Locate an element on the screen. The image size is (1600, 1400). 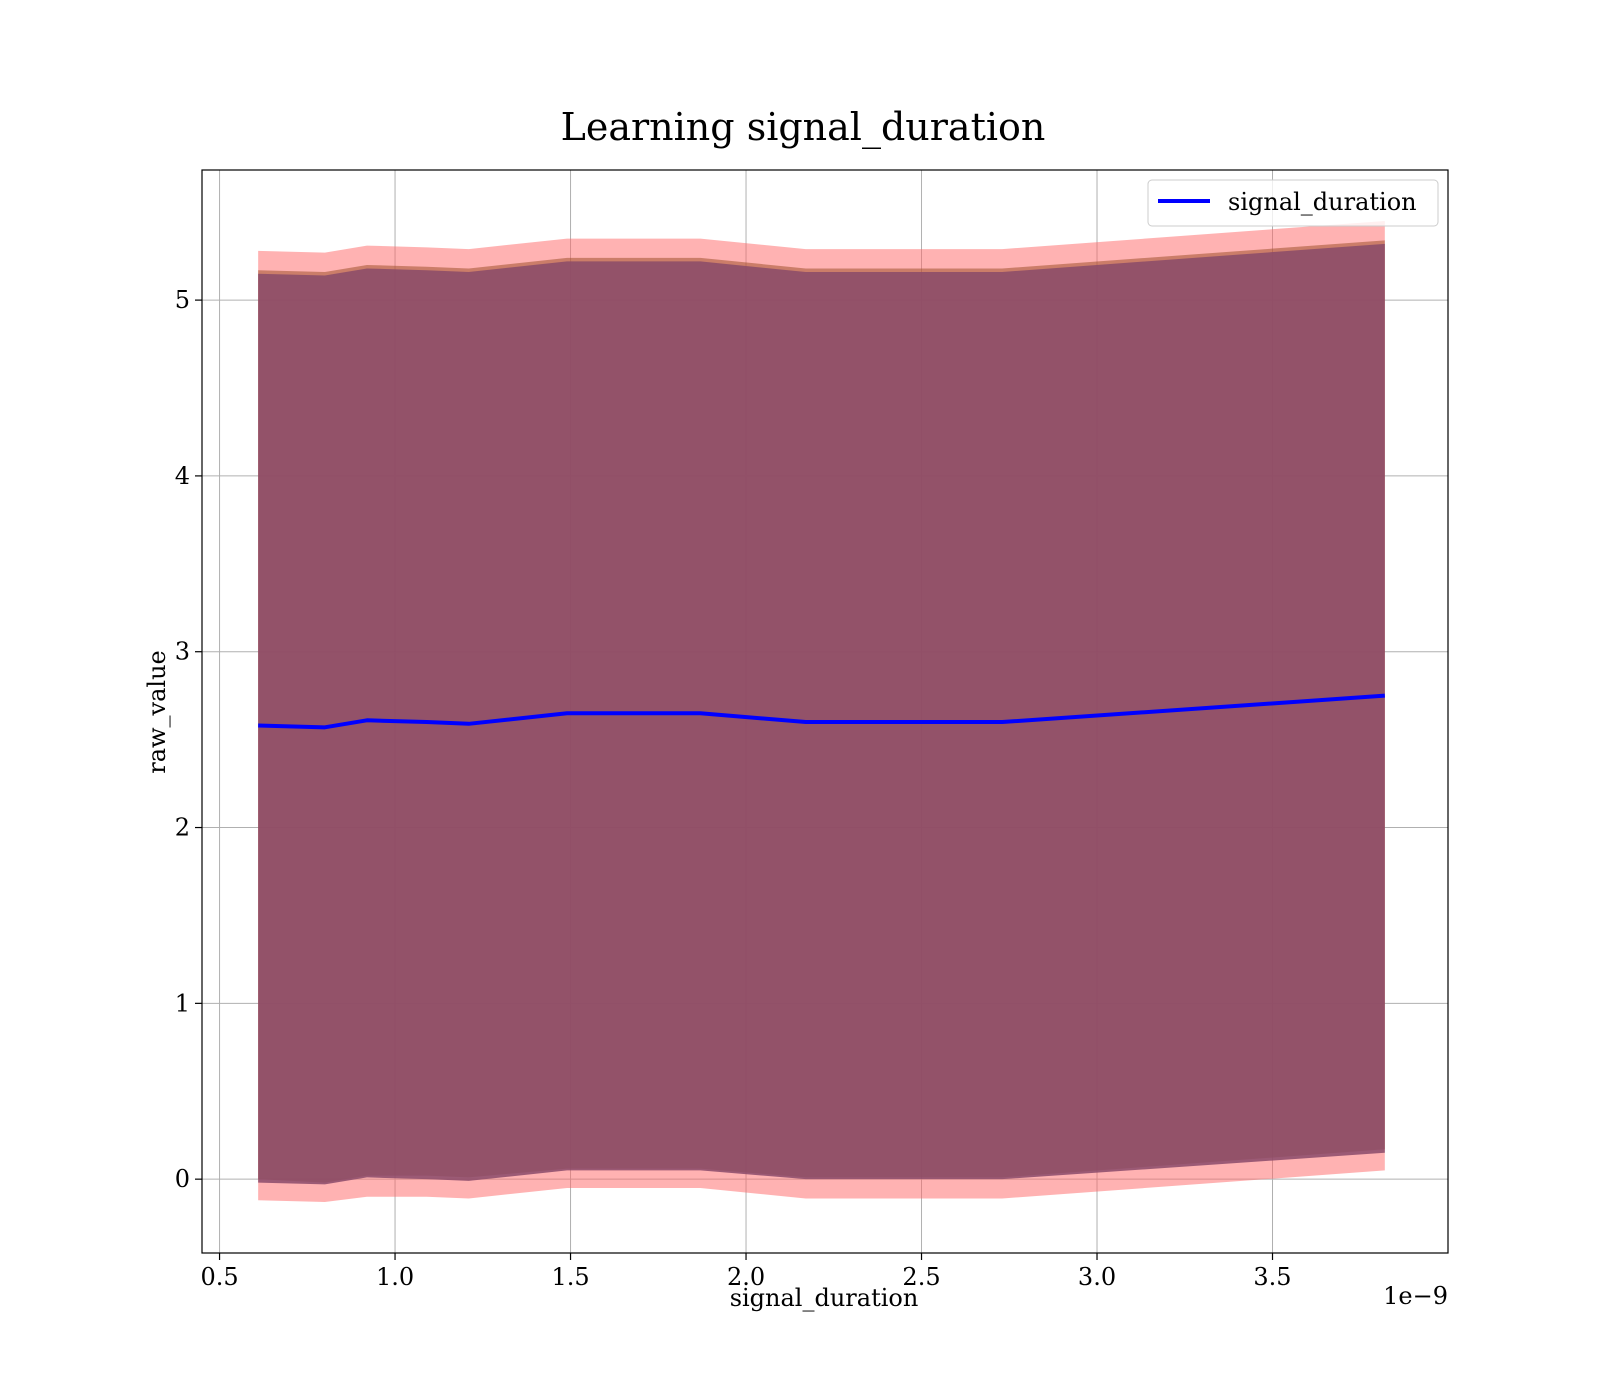
x-tick-label: 2.0 is located at coordinates (746, 1277).